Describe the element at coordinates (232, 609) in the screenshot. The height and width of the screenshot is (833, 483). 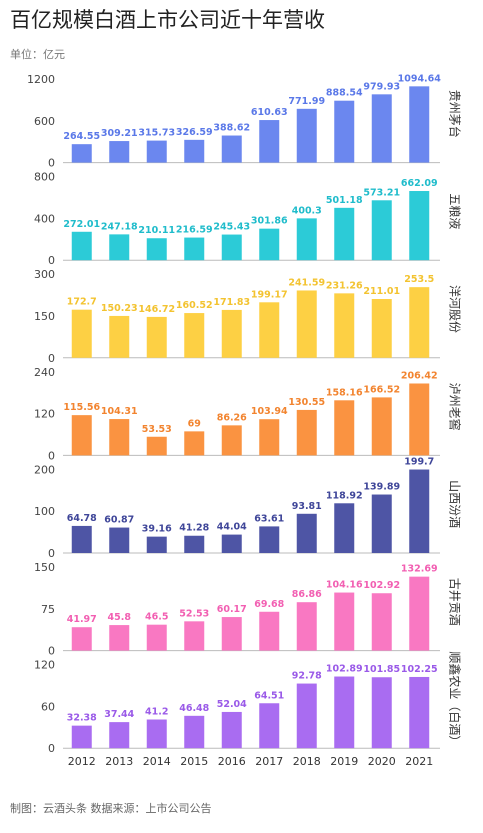
I see `data-label: 60.17` at that location.